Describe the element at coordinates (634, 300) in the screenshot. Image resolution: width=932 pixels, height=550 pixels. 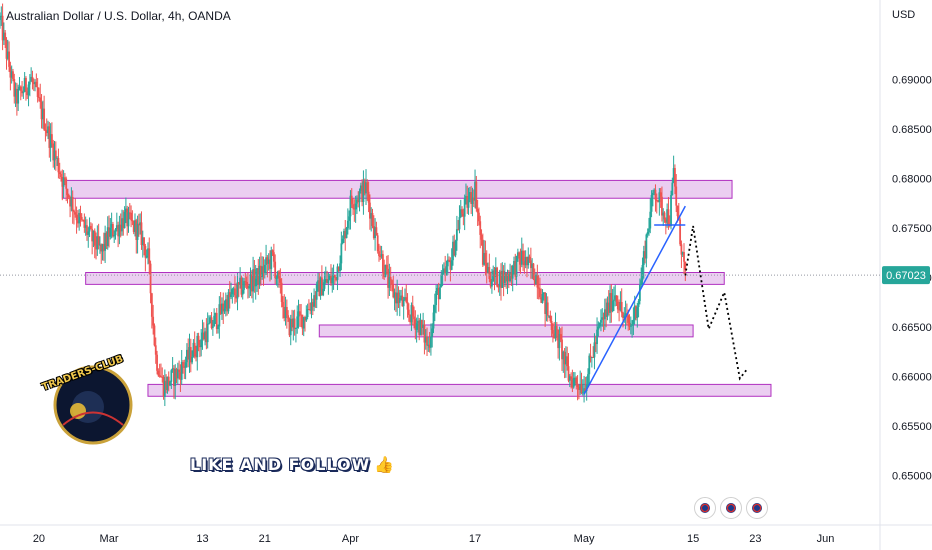
I see `trendline` at that location.